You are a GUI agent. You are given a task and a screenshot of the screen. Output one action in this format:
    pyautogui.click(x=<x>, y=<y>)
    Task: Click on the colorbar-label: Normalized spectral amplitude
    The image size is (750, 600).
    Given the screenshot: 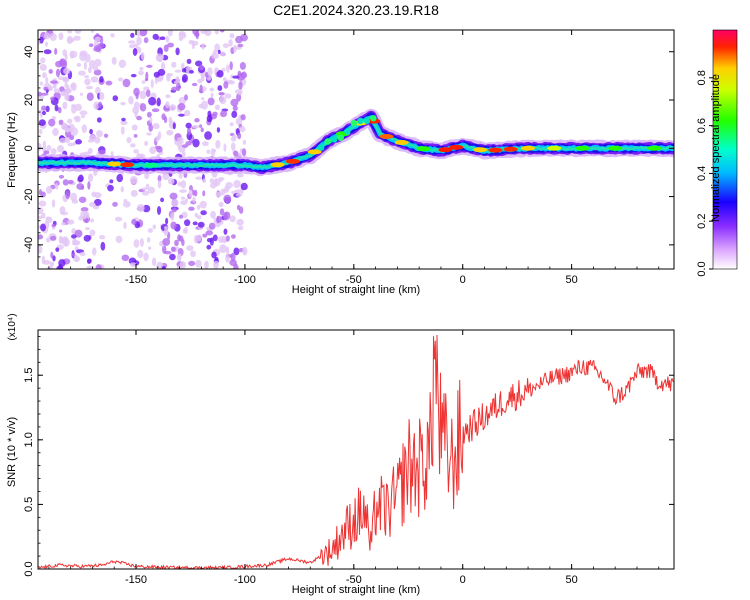 What is the action you would take?
    pyautogui.click(x=716, y=148)
    